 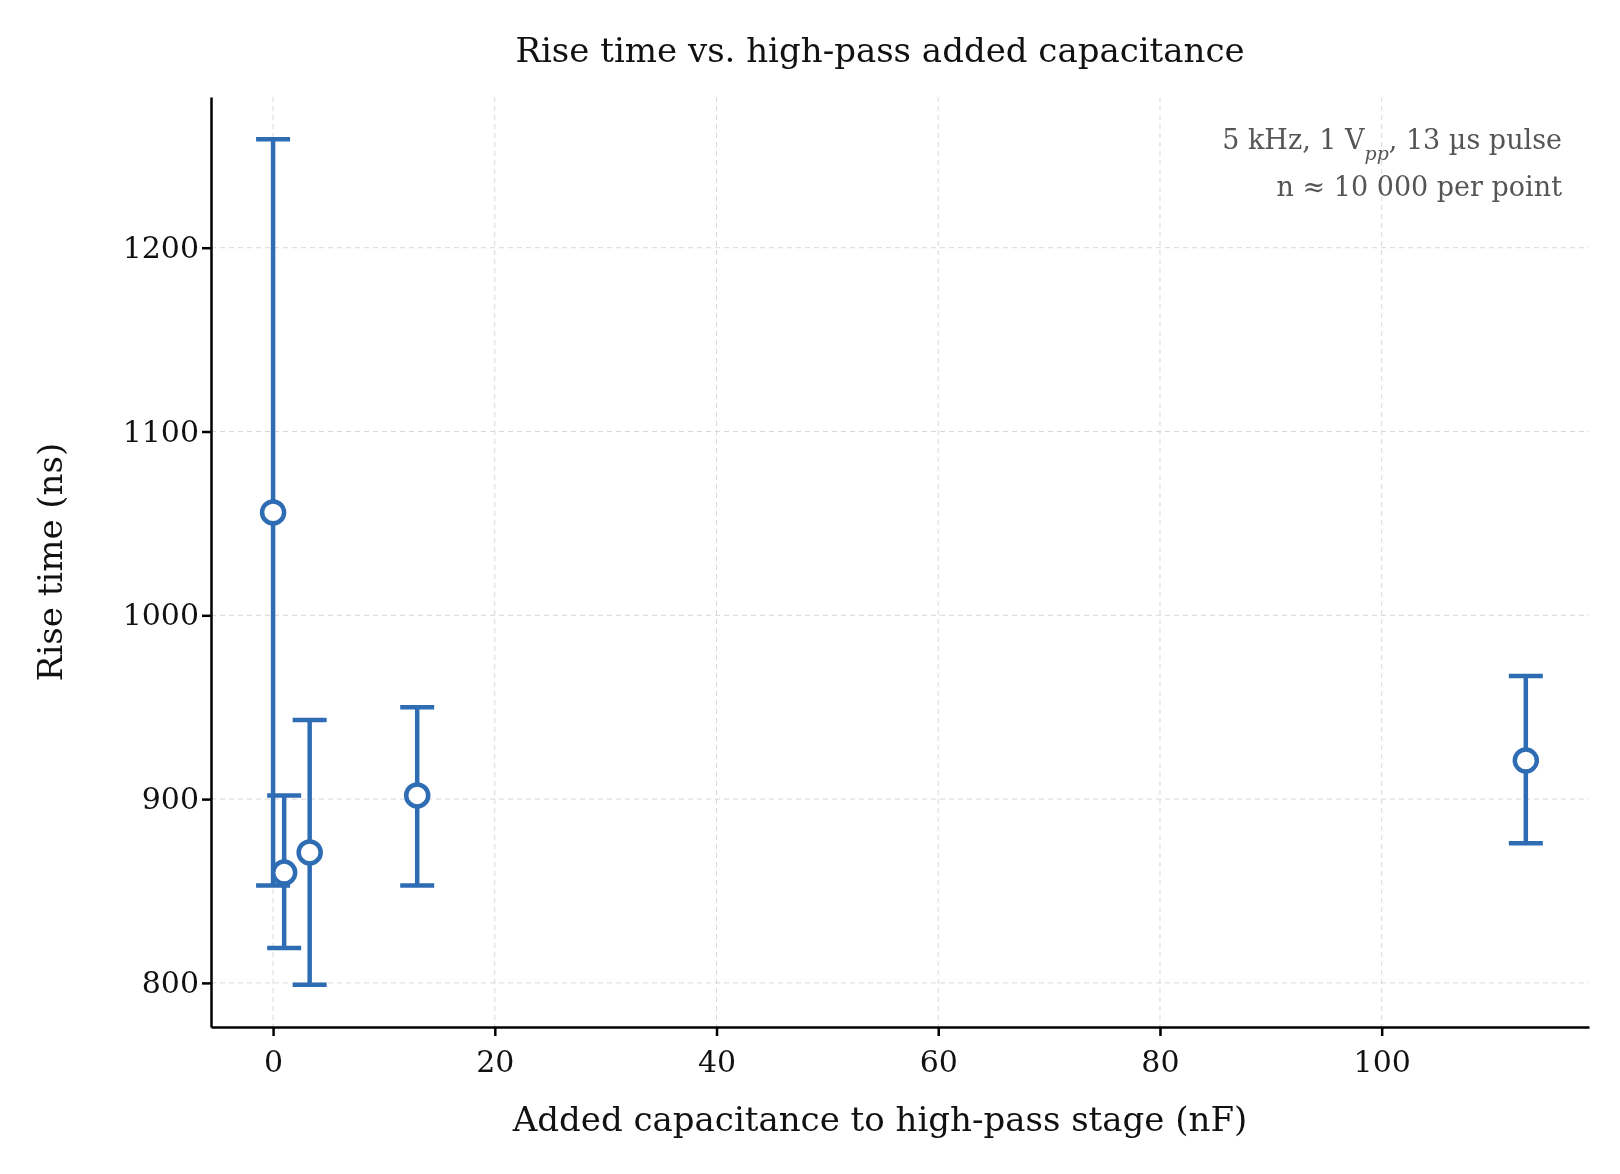 What do you see at coordinates (170, 799) in the screenshot?
I see `y-tick-label: 900` at bounding box center [170, 799].